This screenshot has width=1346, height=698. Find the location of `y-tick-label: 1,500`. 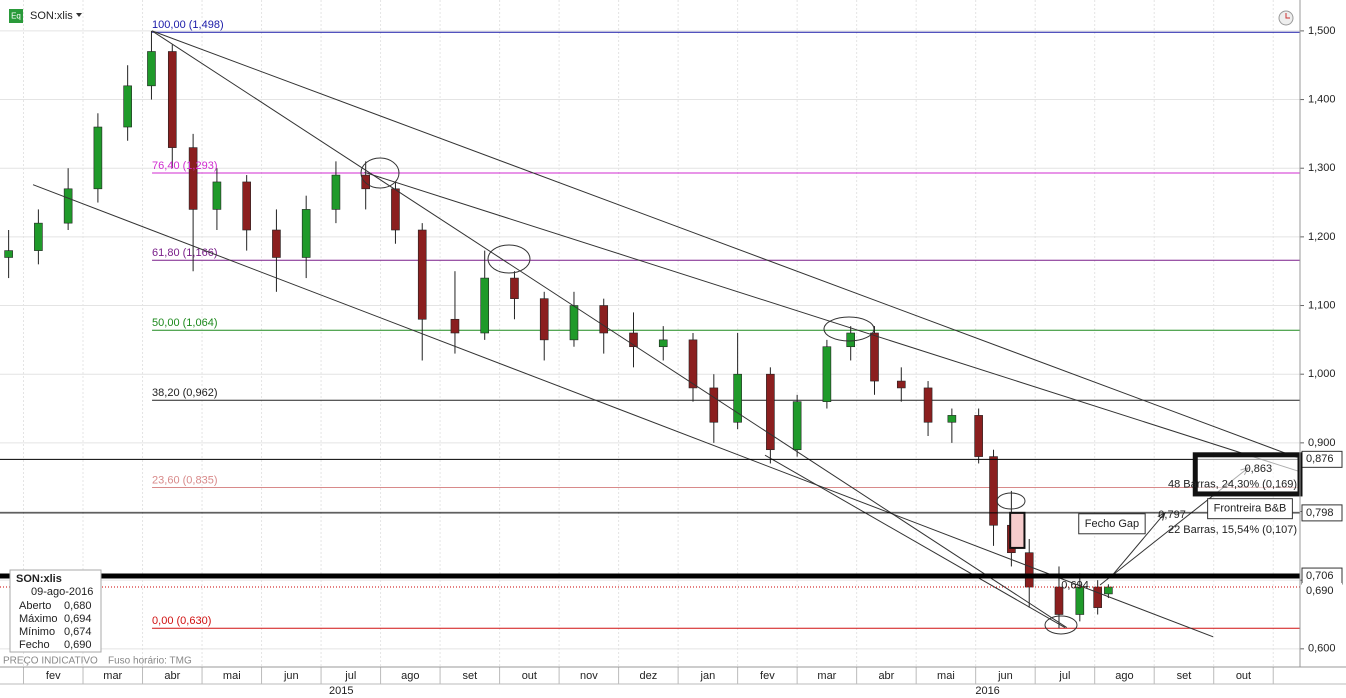

y-tick-label: 1,500 is located at coordinates (1322, 31).